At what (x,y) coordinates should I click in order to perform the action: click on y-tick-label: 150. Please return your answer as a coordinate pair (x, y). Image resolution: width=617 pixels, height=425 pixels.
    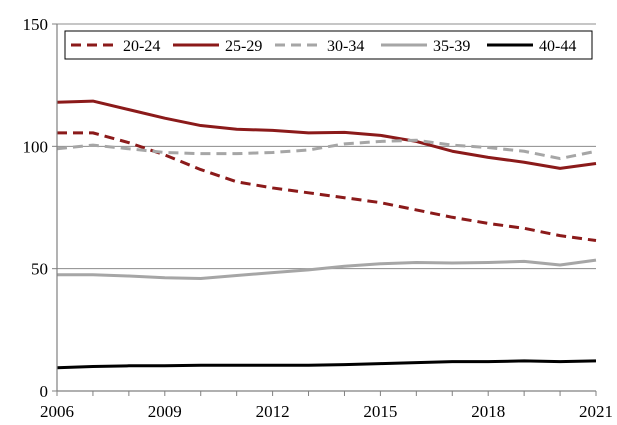
    Looking at the image, I should click on (36, 24).